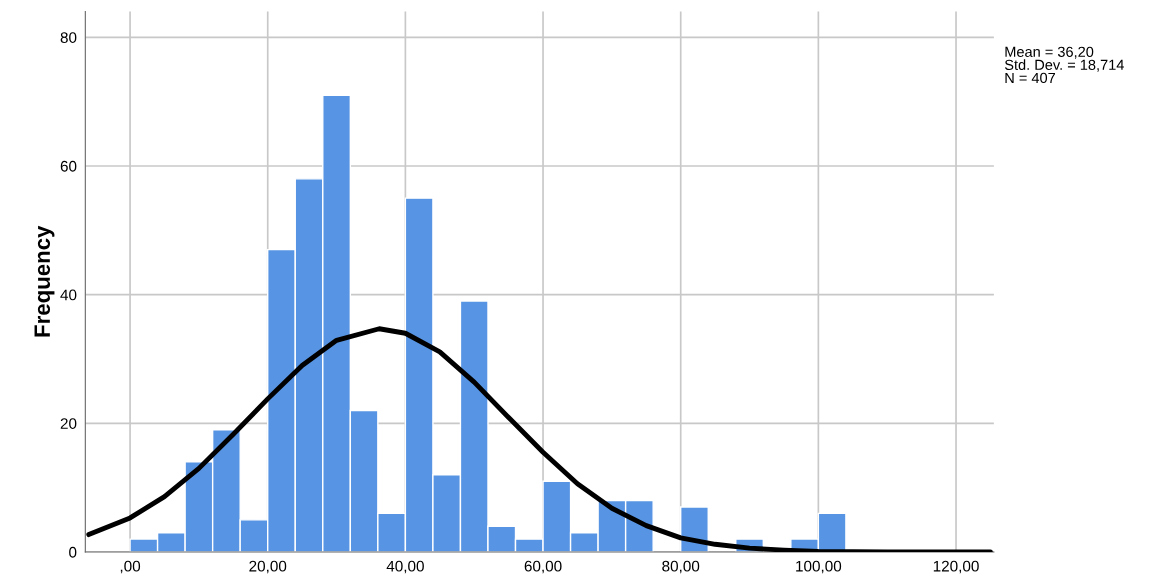 This screenshot has width=1153, height=578. I want to click on x-tick-label: 100,00, so click(819, 567).